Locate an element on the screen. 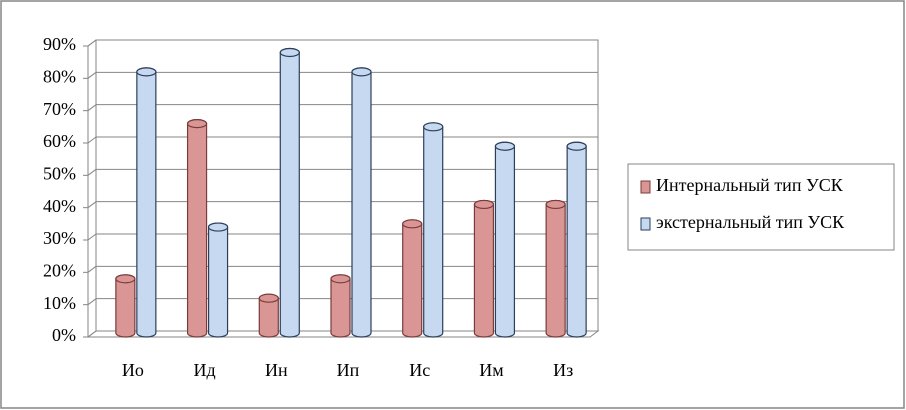  y-tick-label: 70% is located at coordinates (59, 109).